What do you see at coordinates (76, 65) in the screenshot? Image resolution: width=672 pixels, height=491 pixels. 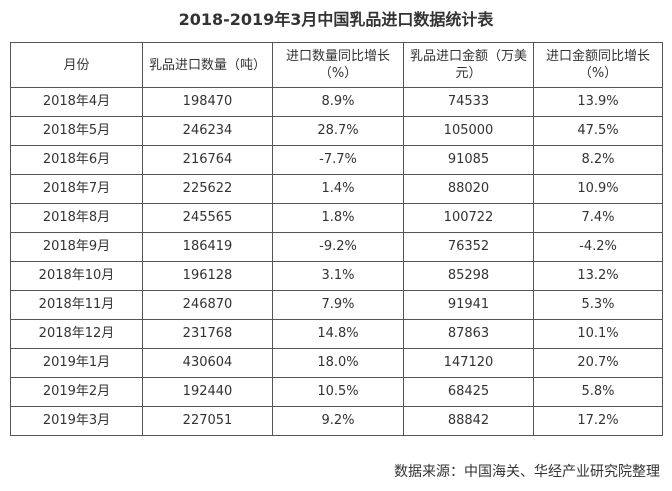 I see `column-header-month: 月份` at bounding box center [76, 65].